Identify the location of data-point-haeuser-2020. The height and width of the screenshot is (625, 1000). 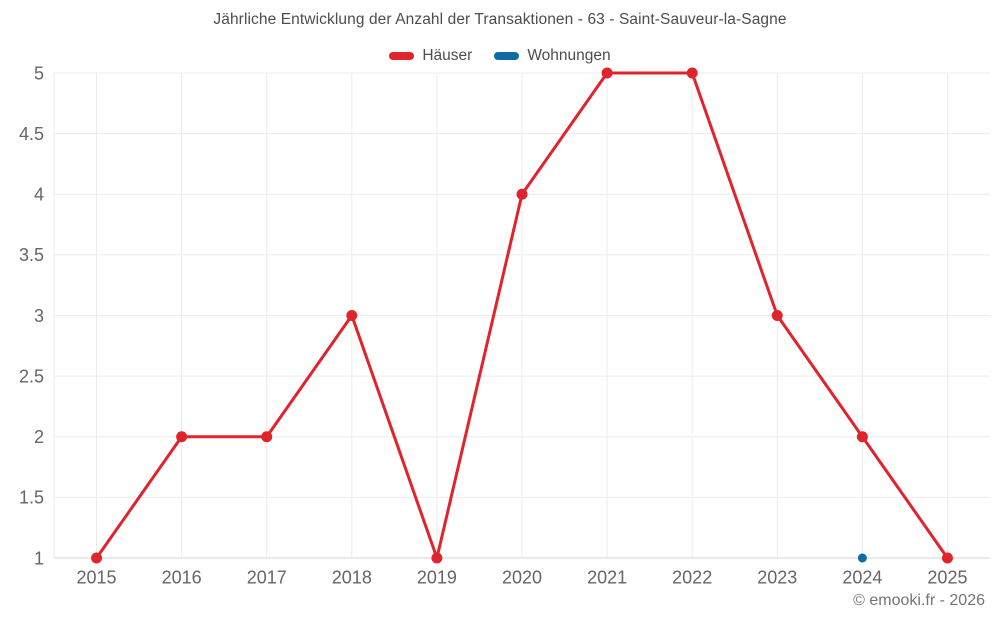
(522, 194).